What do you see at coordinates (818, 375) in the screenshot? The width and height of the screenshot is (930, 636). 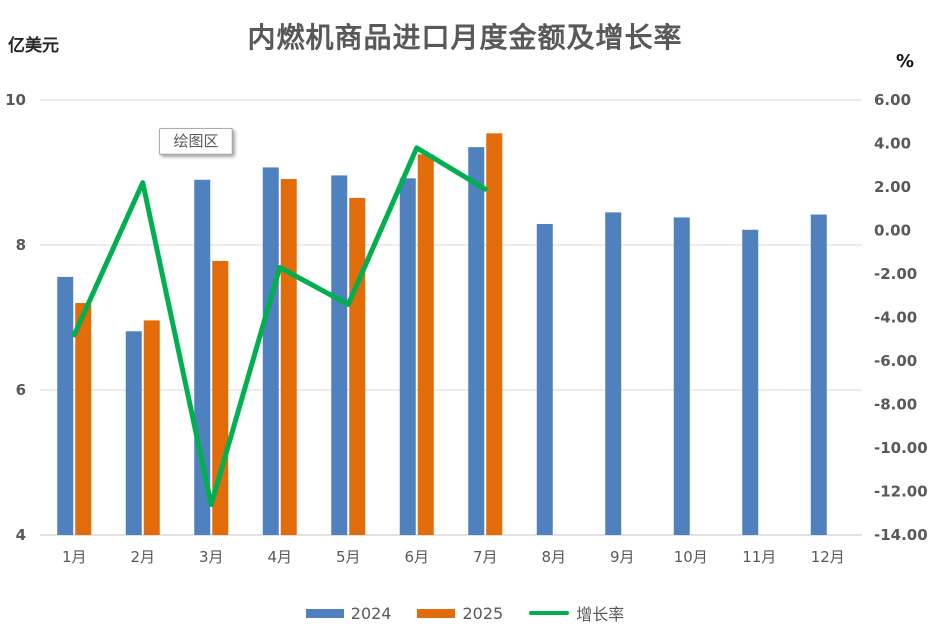 I see `bar-2024-12月` at bounding box center [818, 375].